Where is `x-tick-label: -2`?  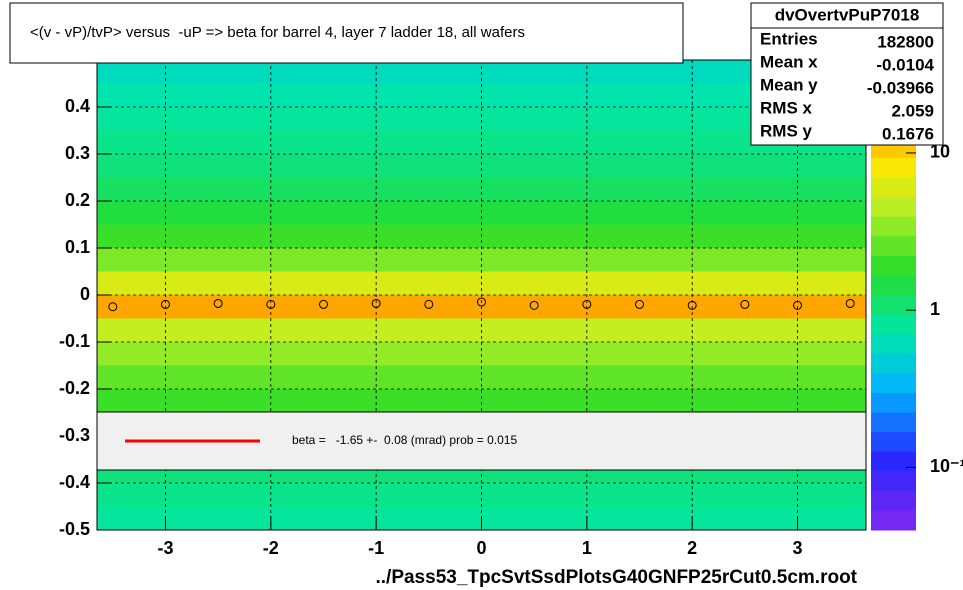 x-tick-label: -2 is located at coordinates (271, 548).